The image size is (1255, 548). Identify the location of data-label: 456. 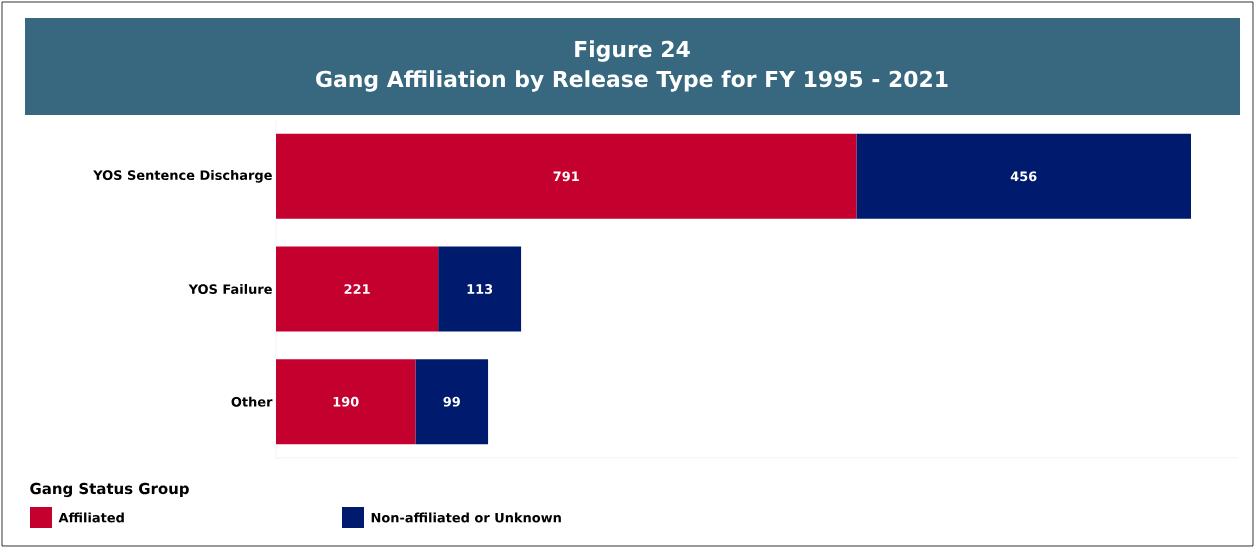
(1023, 176).